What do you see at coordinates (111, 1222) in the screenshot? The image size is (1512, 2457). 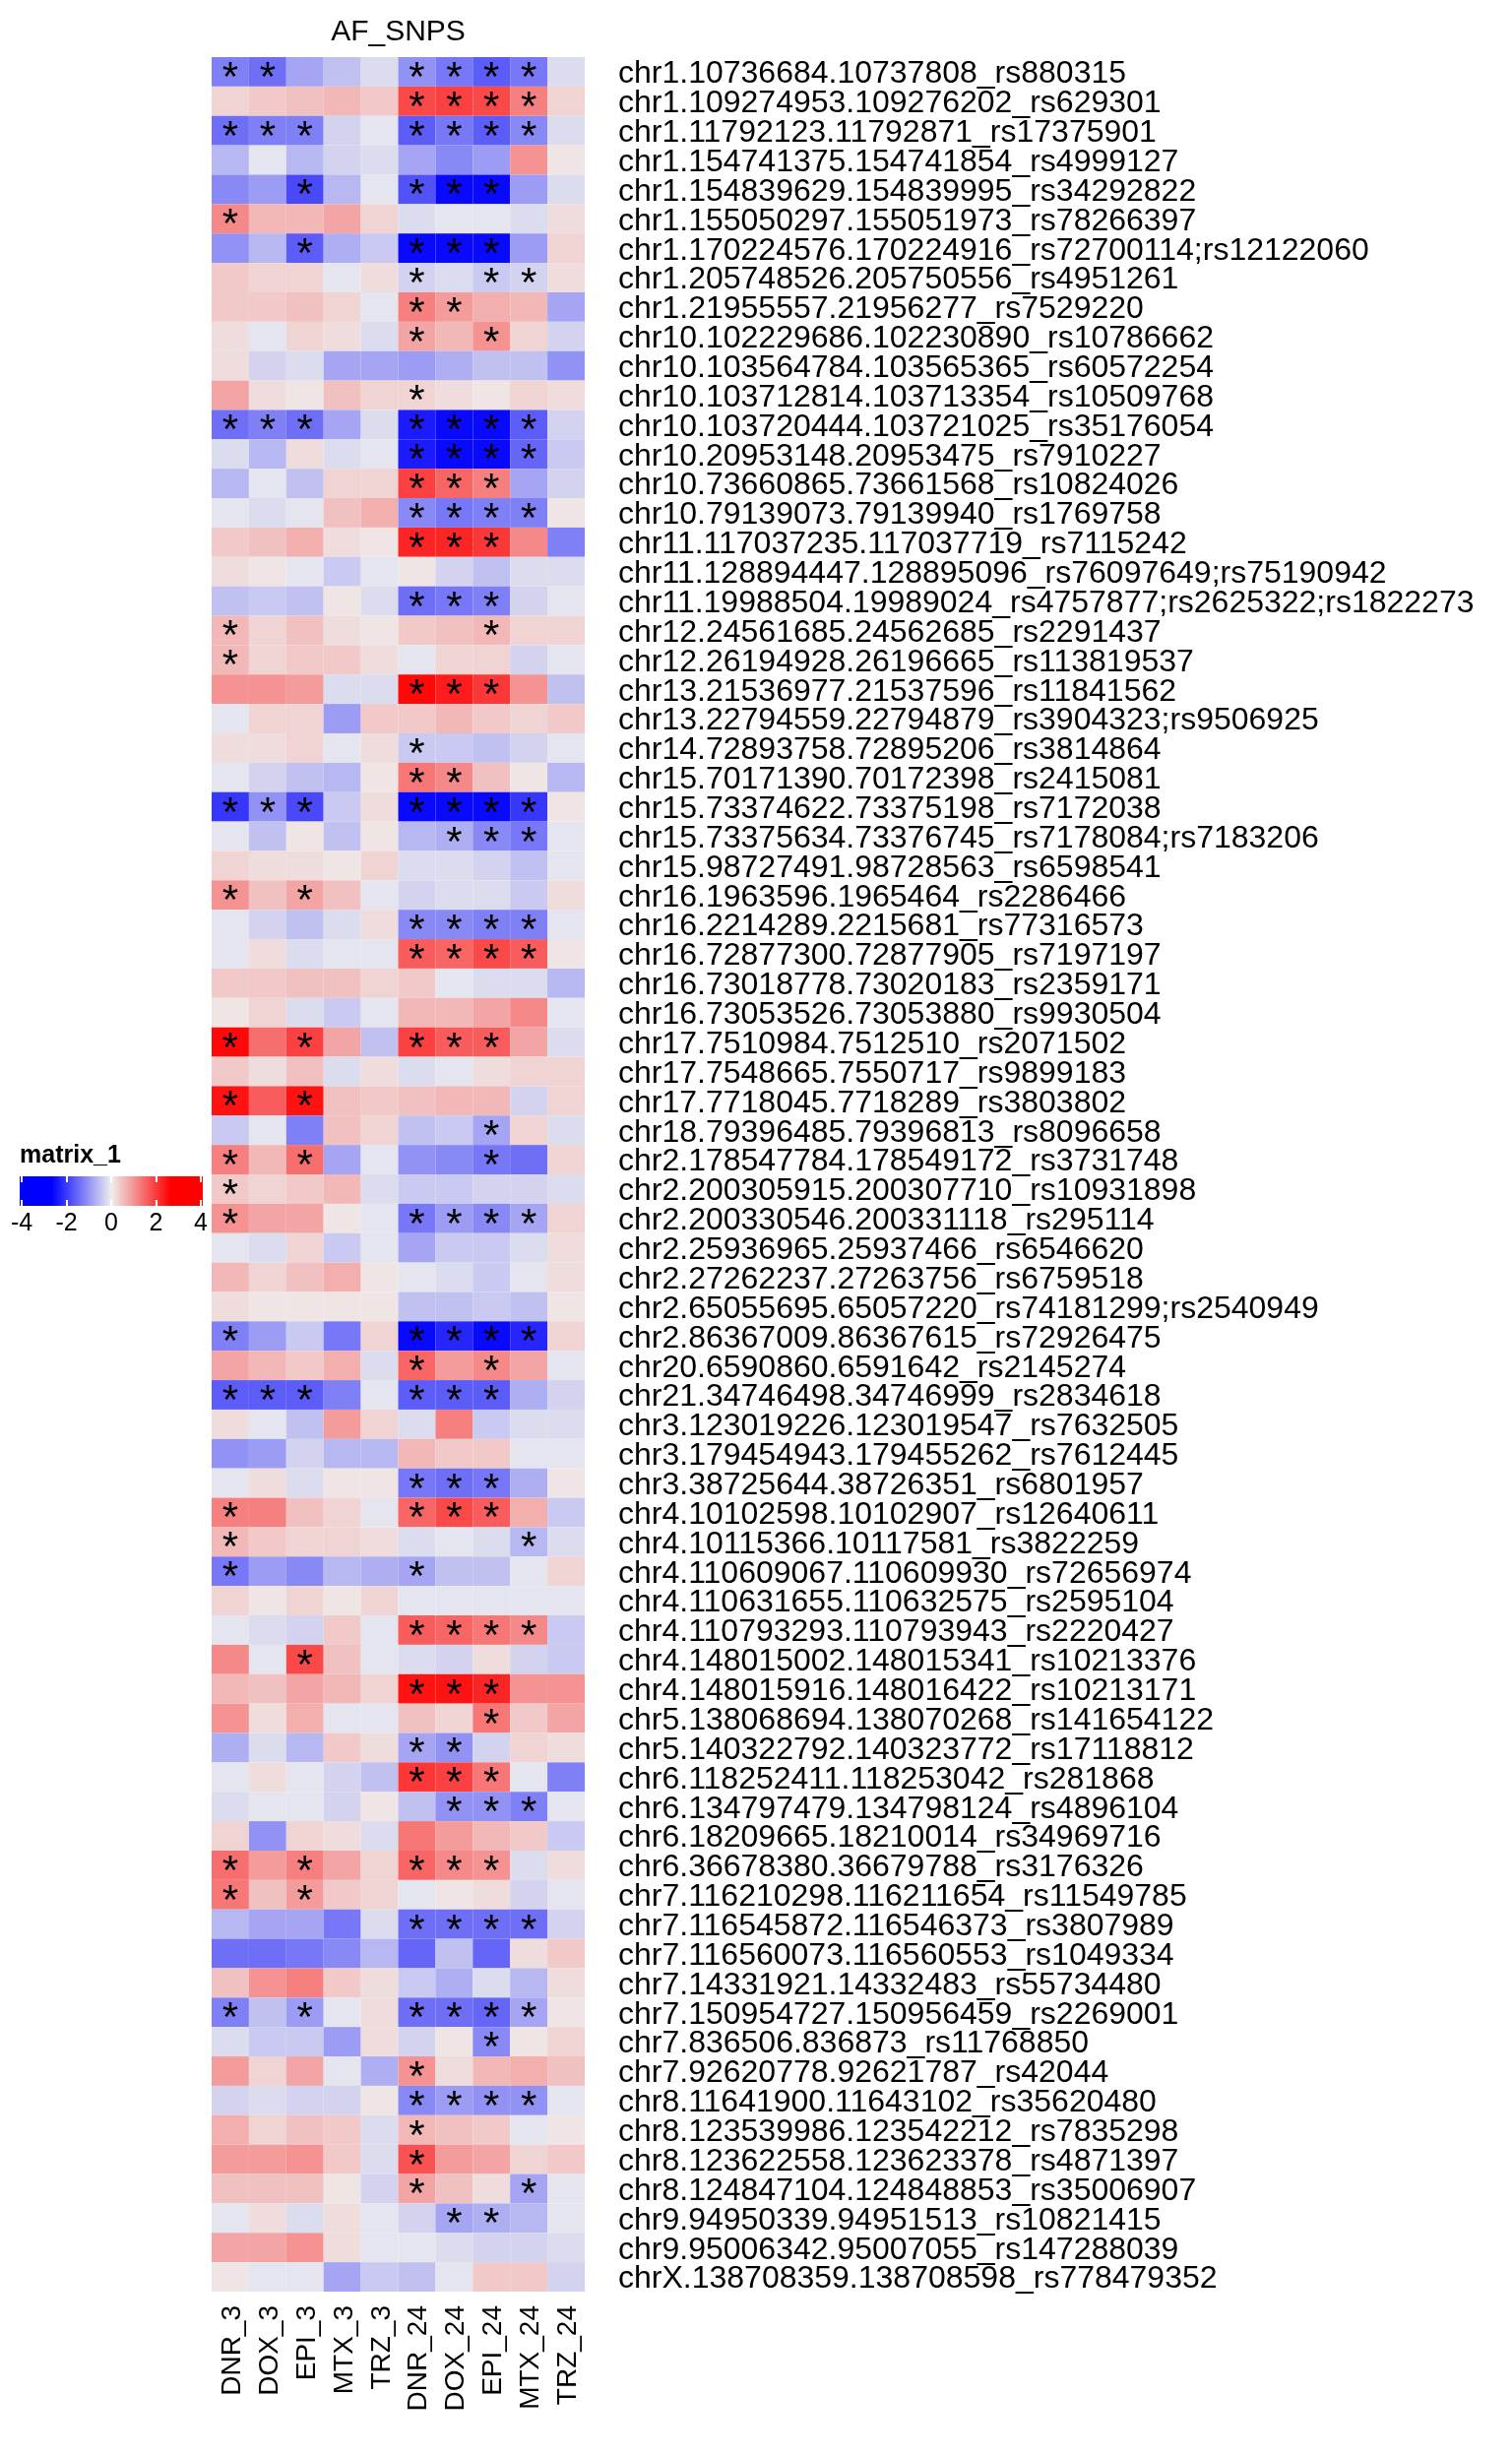 I see `color-bar-label: 0` at bounding box center [111, 1222].